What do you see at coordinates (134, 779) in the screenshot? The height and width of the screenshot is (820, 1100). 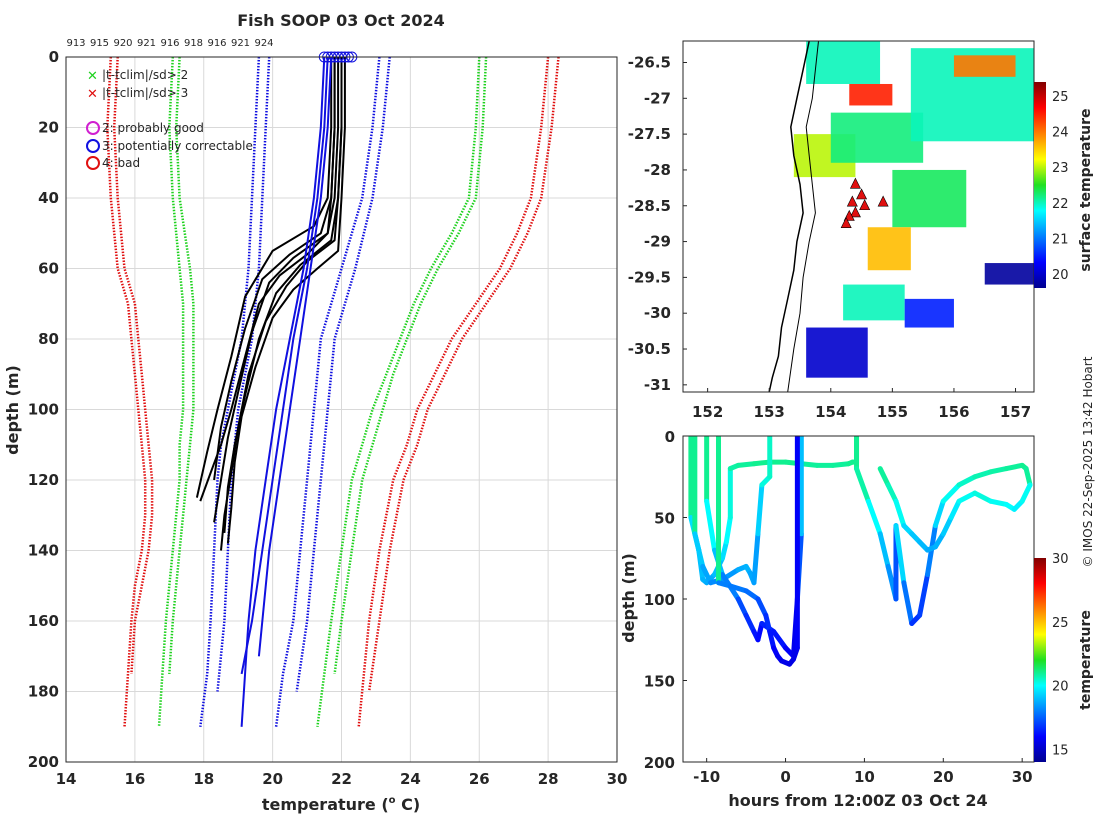 I see `profile-x-tick-1: 16` at bounding box center [134, 779].